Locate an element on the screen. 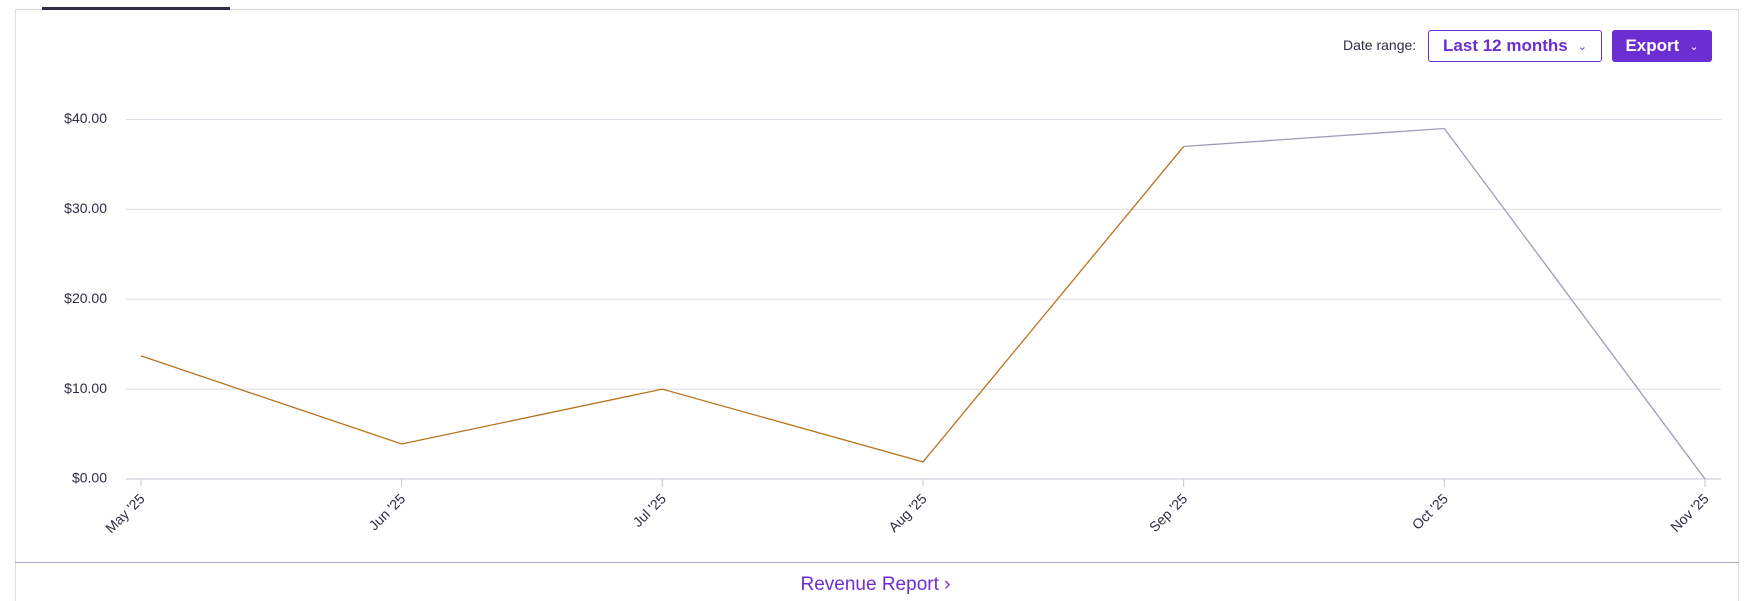 This screenshot has height=601, width=1751. x-tick-label: May '25 is located at coordinates (125, 513).